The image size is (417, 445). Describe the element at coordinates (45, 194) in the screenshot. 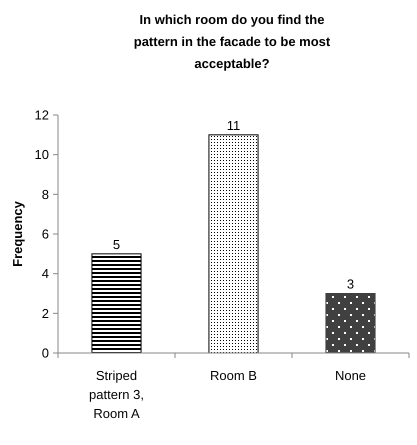

I see `y-tick-label: 8` at that location.